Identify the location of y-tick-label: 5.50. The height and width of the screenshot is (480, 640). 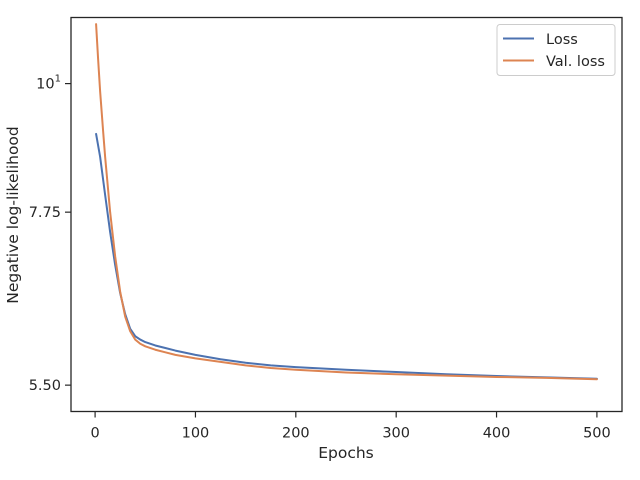
(45, 386).